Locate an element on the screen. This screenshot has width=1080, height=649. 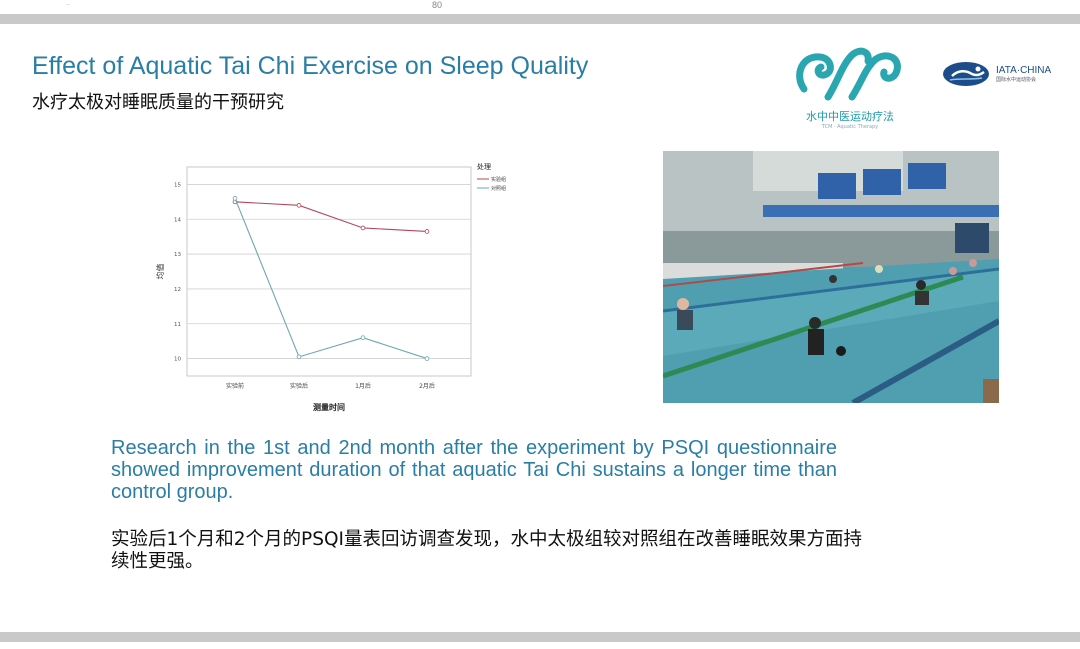
aquatic-therapy-logo: 水中中医运动疗法 TCM · Aquatic Therapy is located at coordinates (850, 90).